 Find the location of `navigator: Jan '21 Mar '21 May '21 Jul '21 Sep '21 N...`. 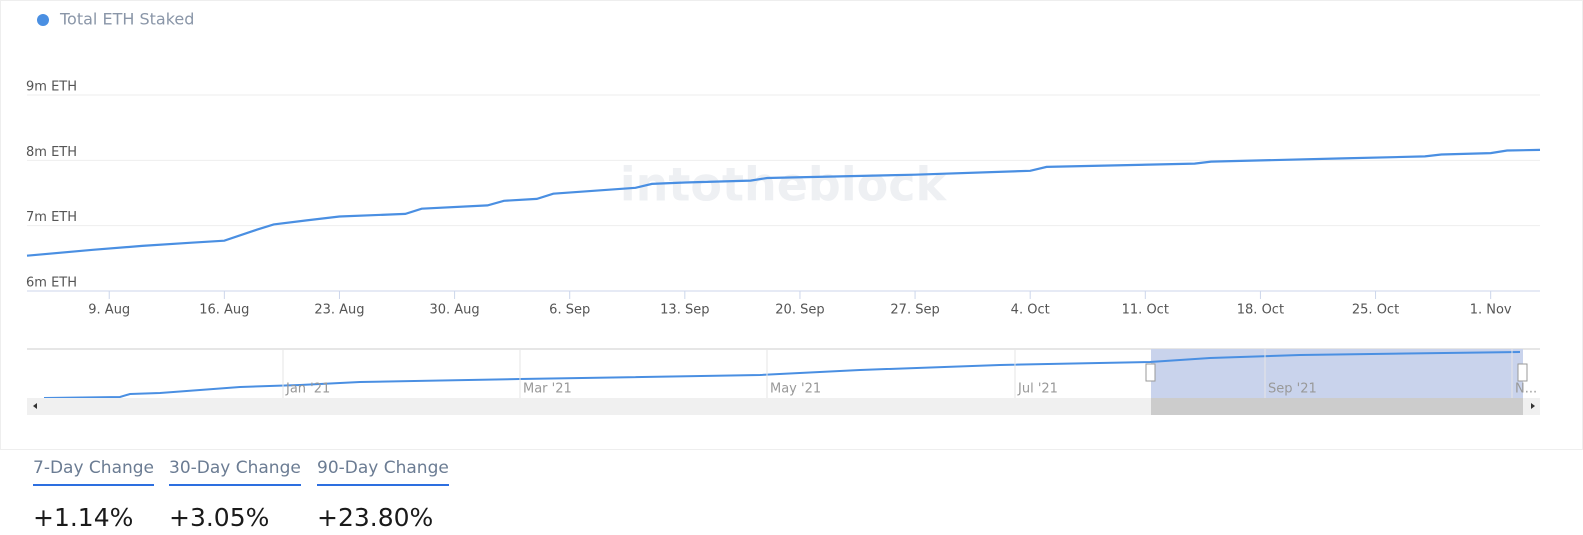

navigator: Jan '21 Mar '21 May '21 Jul '21 Sep '21 N... is located at coordinates (783, 381).